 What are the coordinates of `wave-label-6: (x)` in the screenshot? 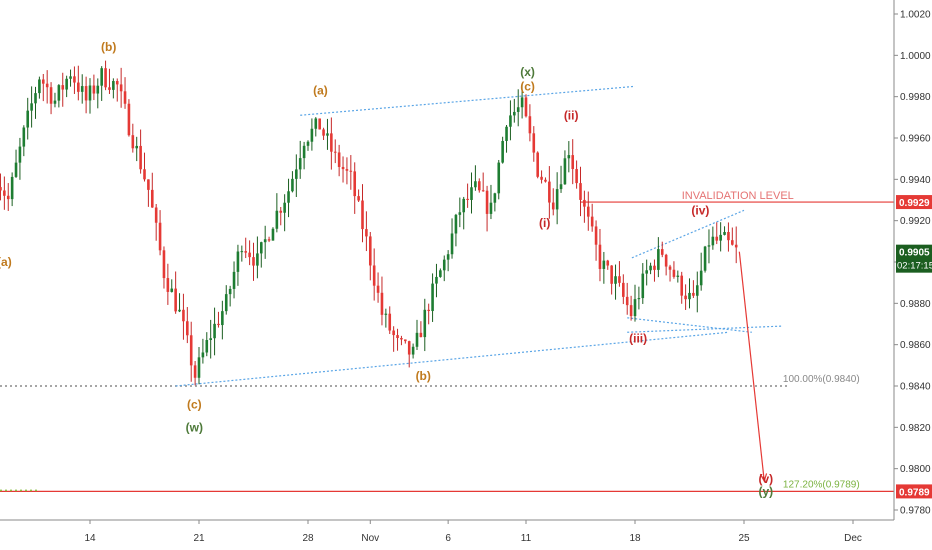 It's located at (527, 72).